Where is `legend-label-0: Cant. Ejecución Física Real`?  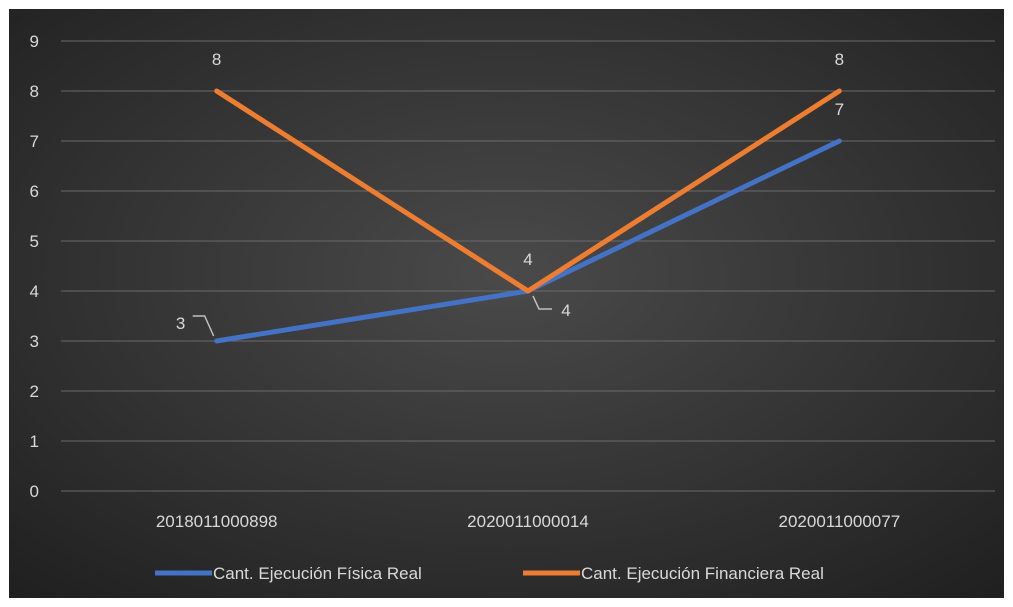
legend-label-0: Cant. Ejecución Física Real is located at coordinates (317, 573).